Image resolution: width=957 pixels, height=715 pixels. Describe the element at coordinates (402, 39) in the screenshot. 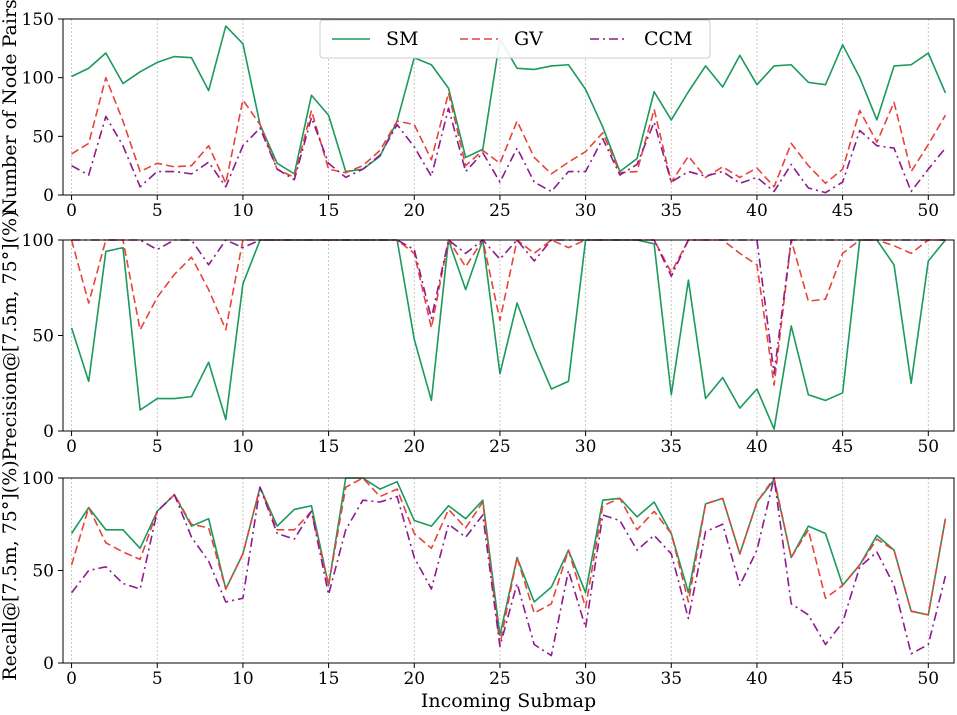

I see `legend-label-sm: SM` at that location.